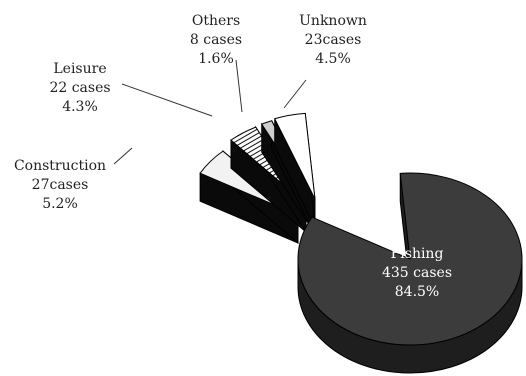 This screenshot has width=526, height=376. I want to click on data-label-construction-name: Construction, so click(60, 166).